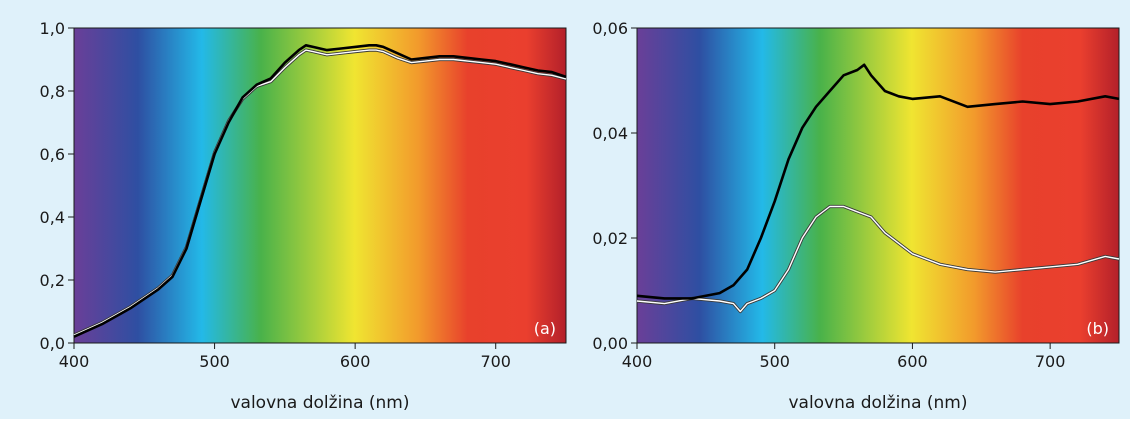  I want to click on panel-tag: (a), so click(545, 328).